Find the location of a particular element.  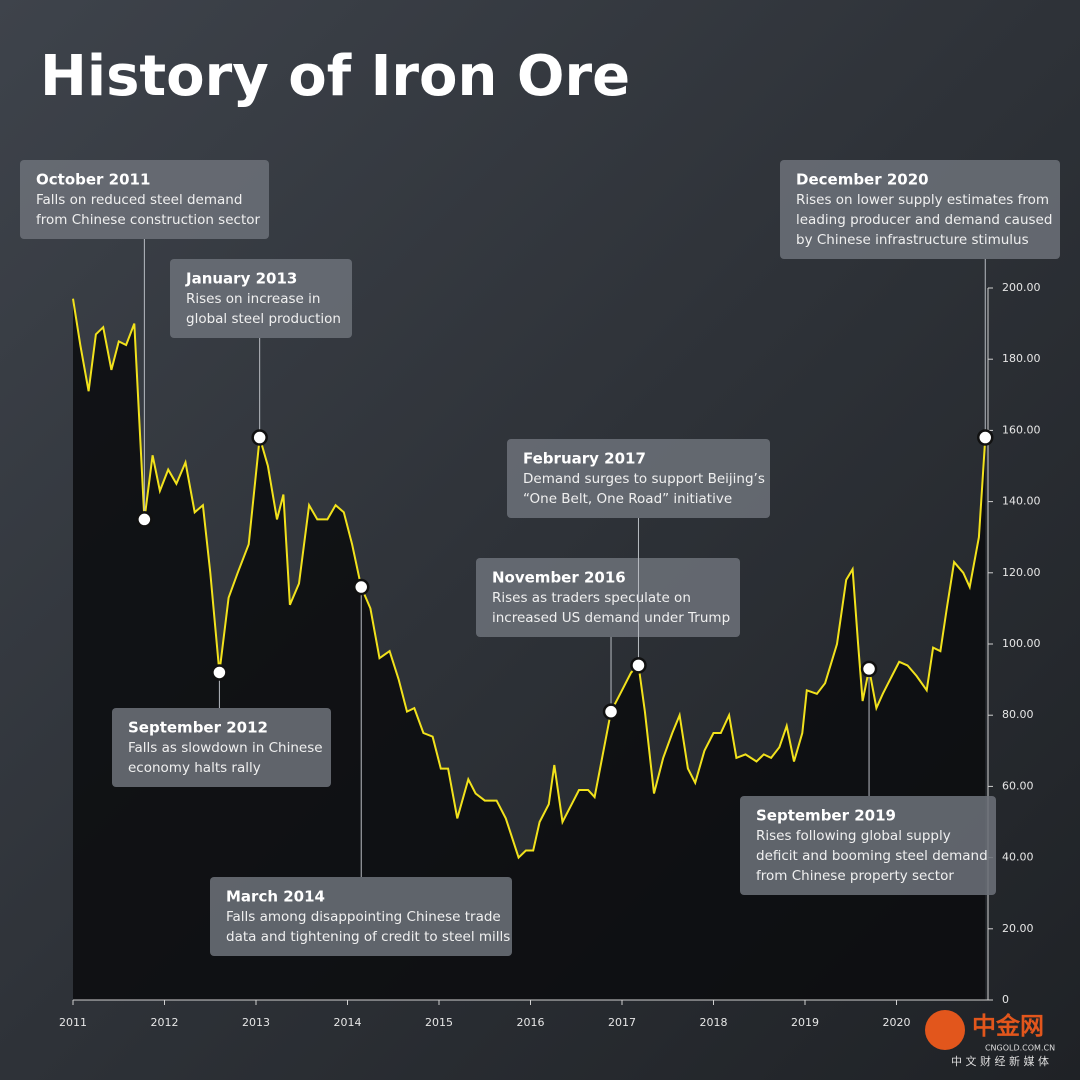

annotation-title: November 2016 is located at coordinates (559, 578).